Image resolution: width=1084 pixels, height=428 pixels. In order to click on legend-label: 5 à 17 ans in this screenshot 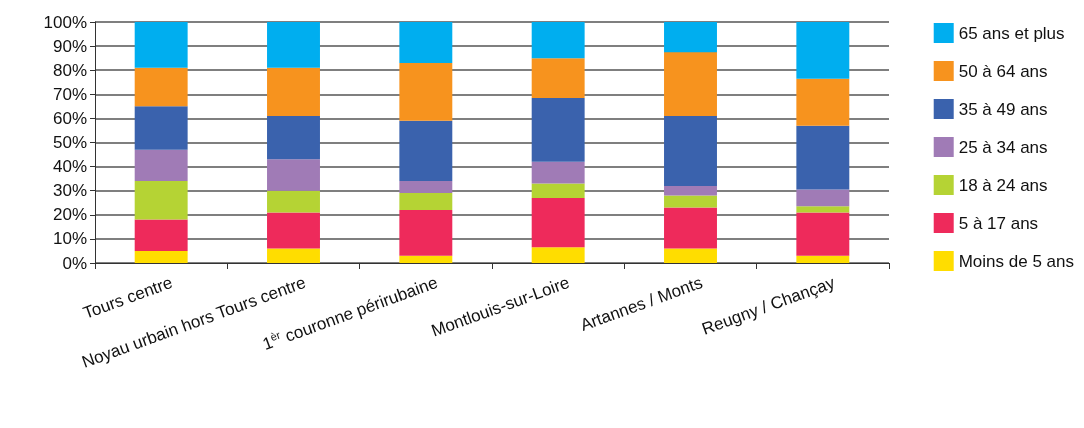, I will do `click(998, 223)`.